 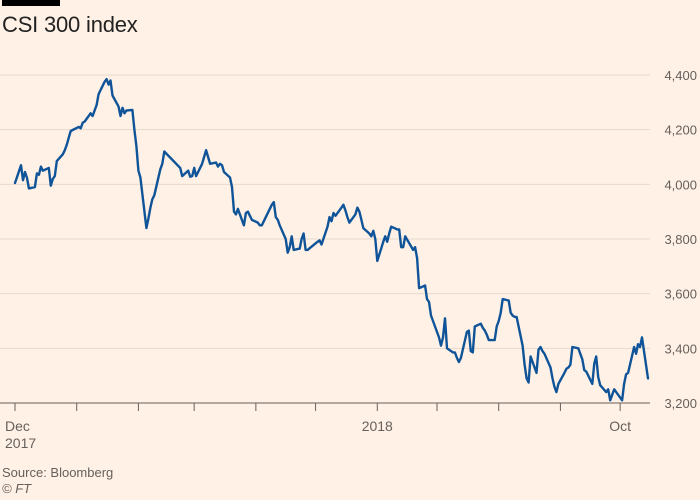 I want to click on y-tick-label: 3,200, so click(x=680, y=403).